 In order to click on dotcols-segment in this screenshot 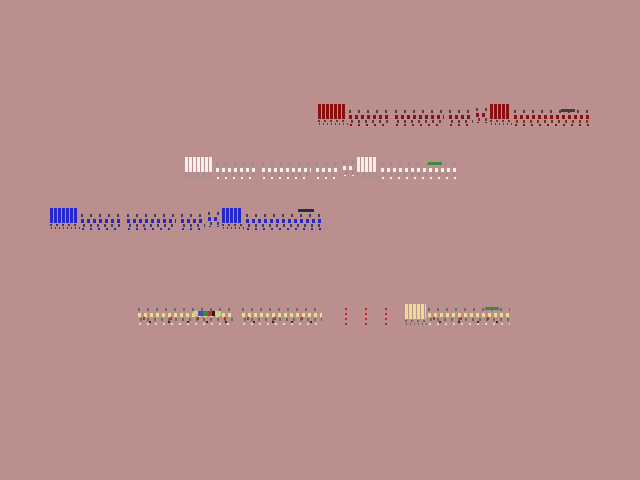, I will do `click(367, 315)`.